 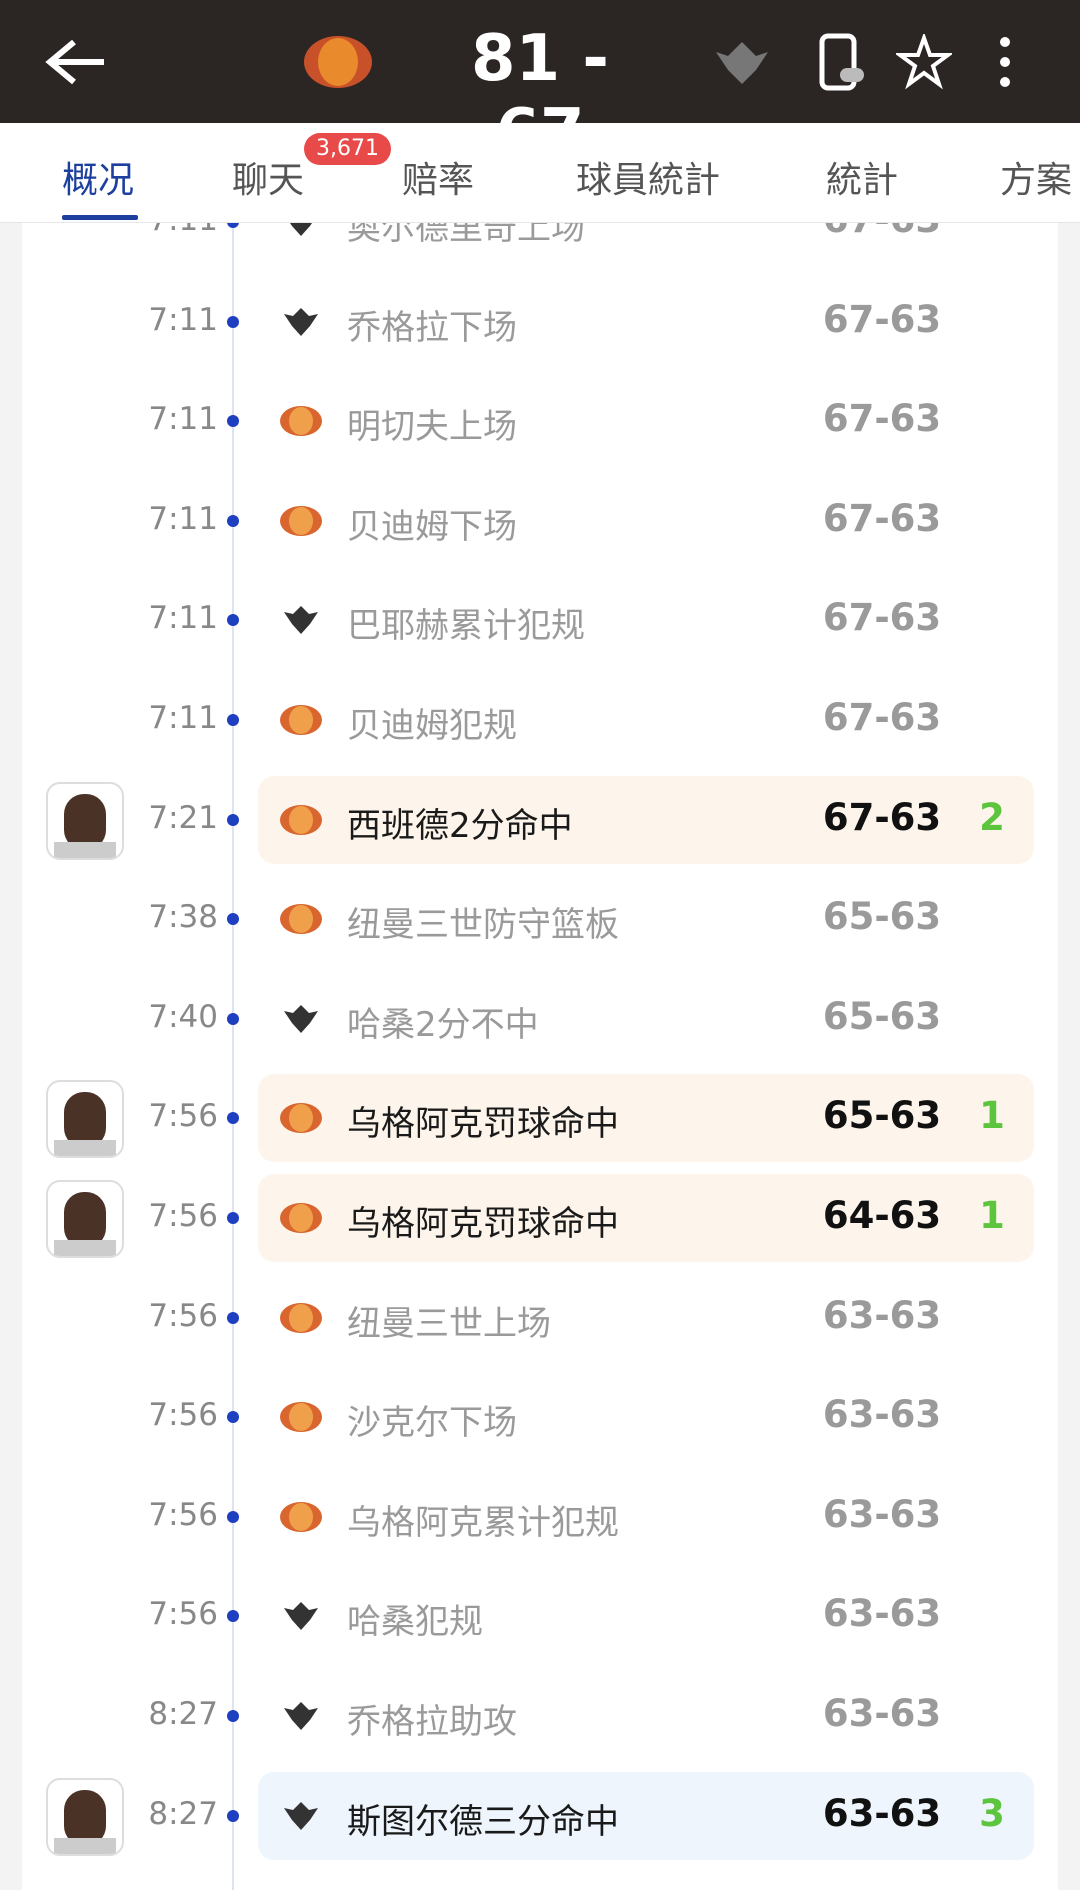 I want to click on header: 81 - 67, so click(x=540, y=85).